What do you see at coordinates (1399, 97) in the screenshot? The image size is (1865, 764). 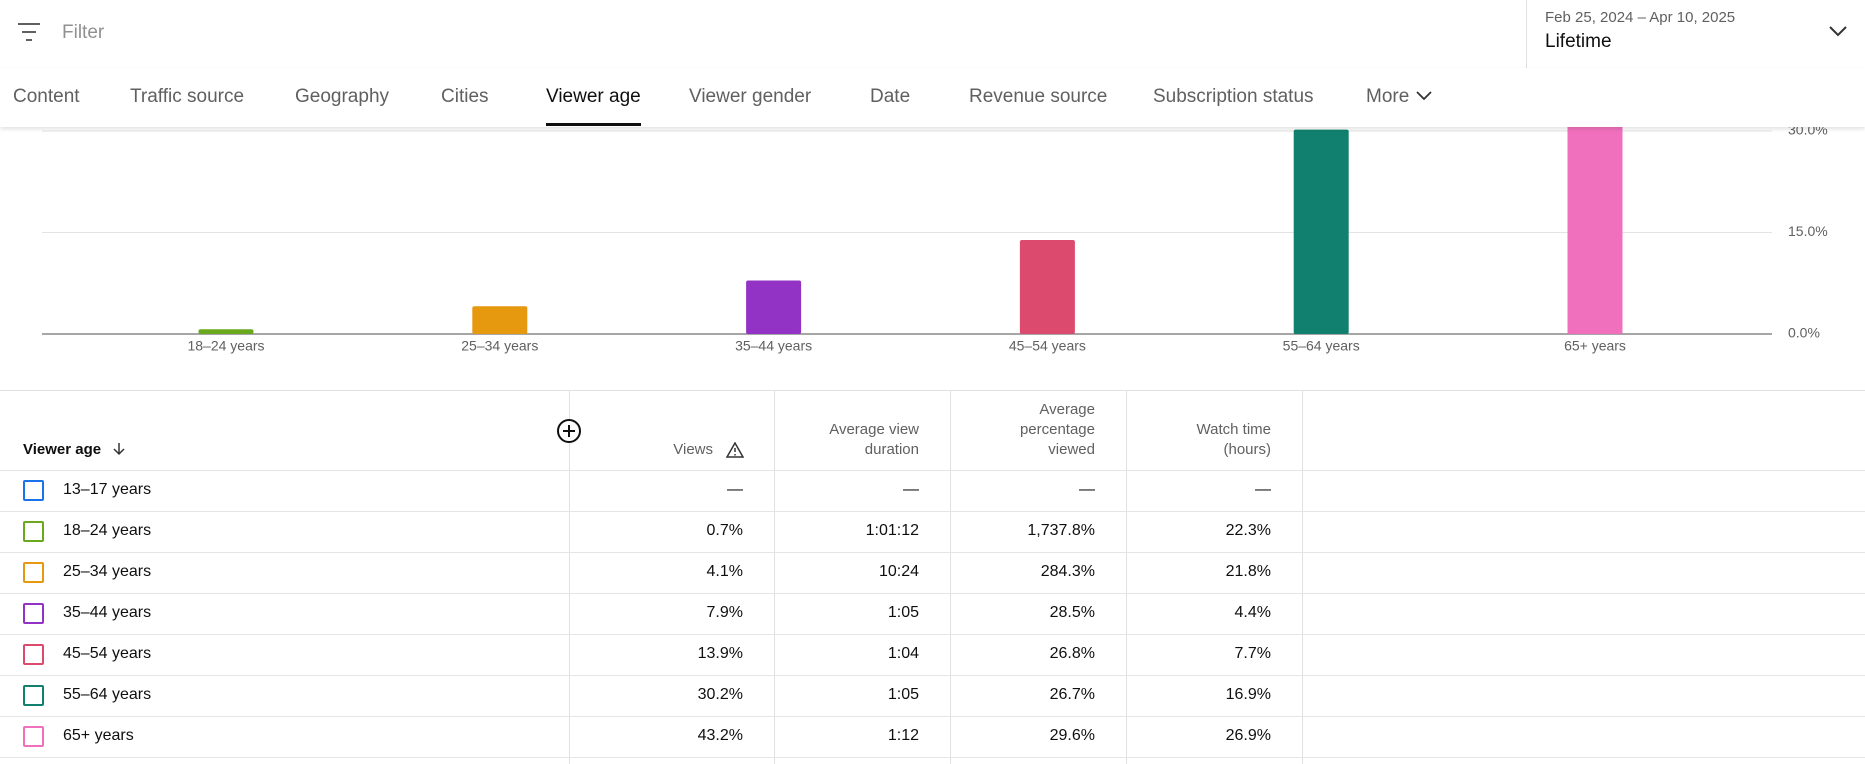 I see `tab: More` at bounding box center [1399, 97].